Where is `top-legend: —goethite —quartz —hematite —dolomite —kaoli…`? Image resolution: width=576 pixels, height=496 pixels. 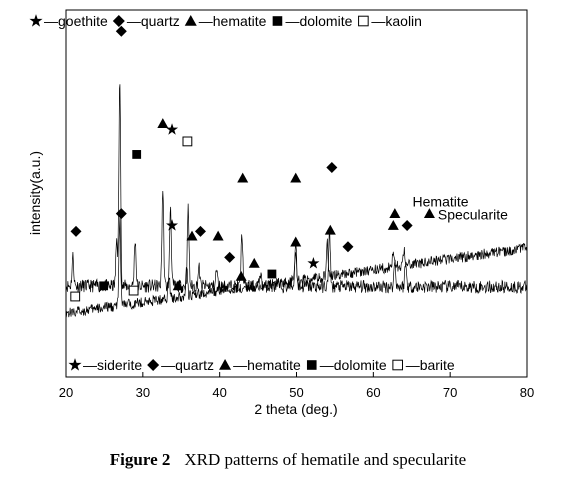
top-legend: —goethite —quartz —hematite —dolomite —kaoli… is located at coordinates (225, 21).